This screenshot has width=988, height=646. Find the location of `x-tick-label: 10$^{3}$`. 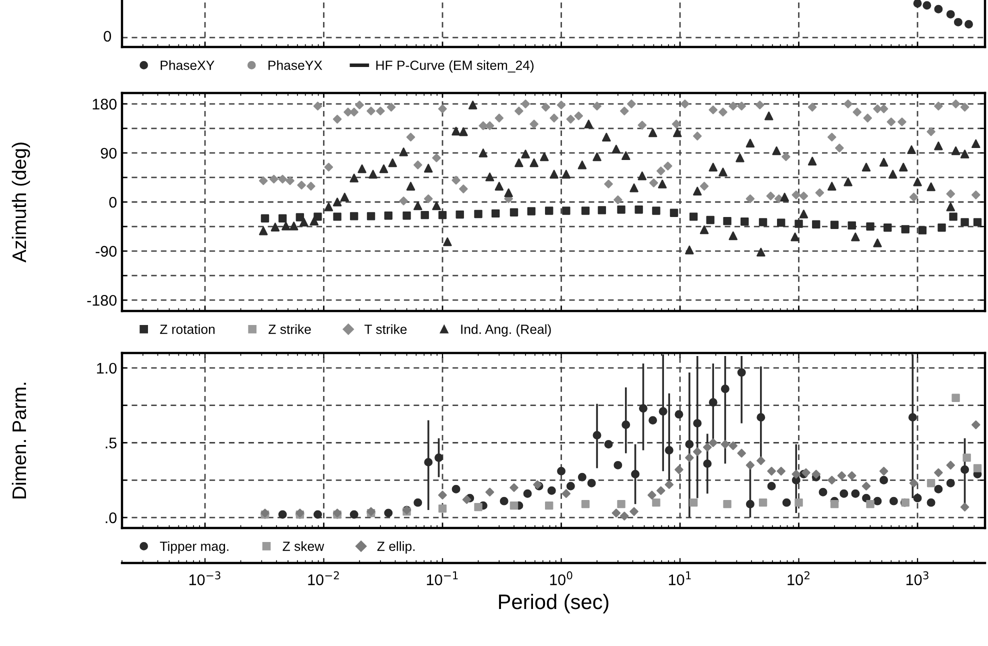

x-tick-label: 10$^{3}$ is located at coordinates (917, 578).